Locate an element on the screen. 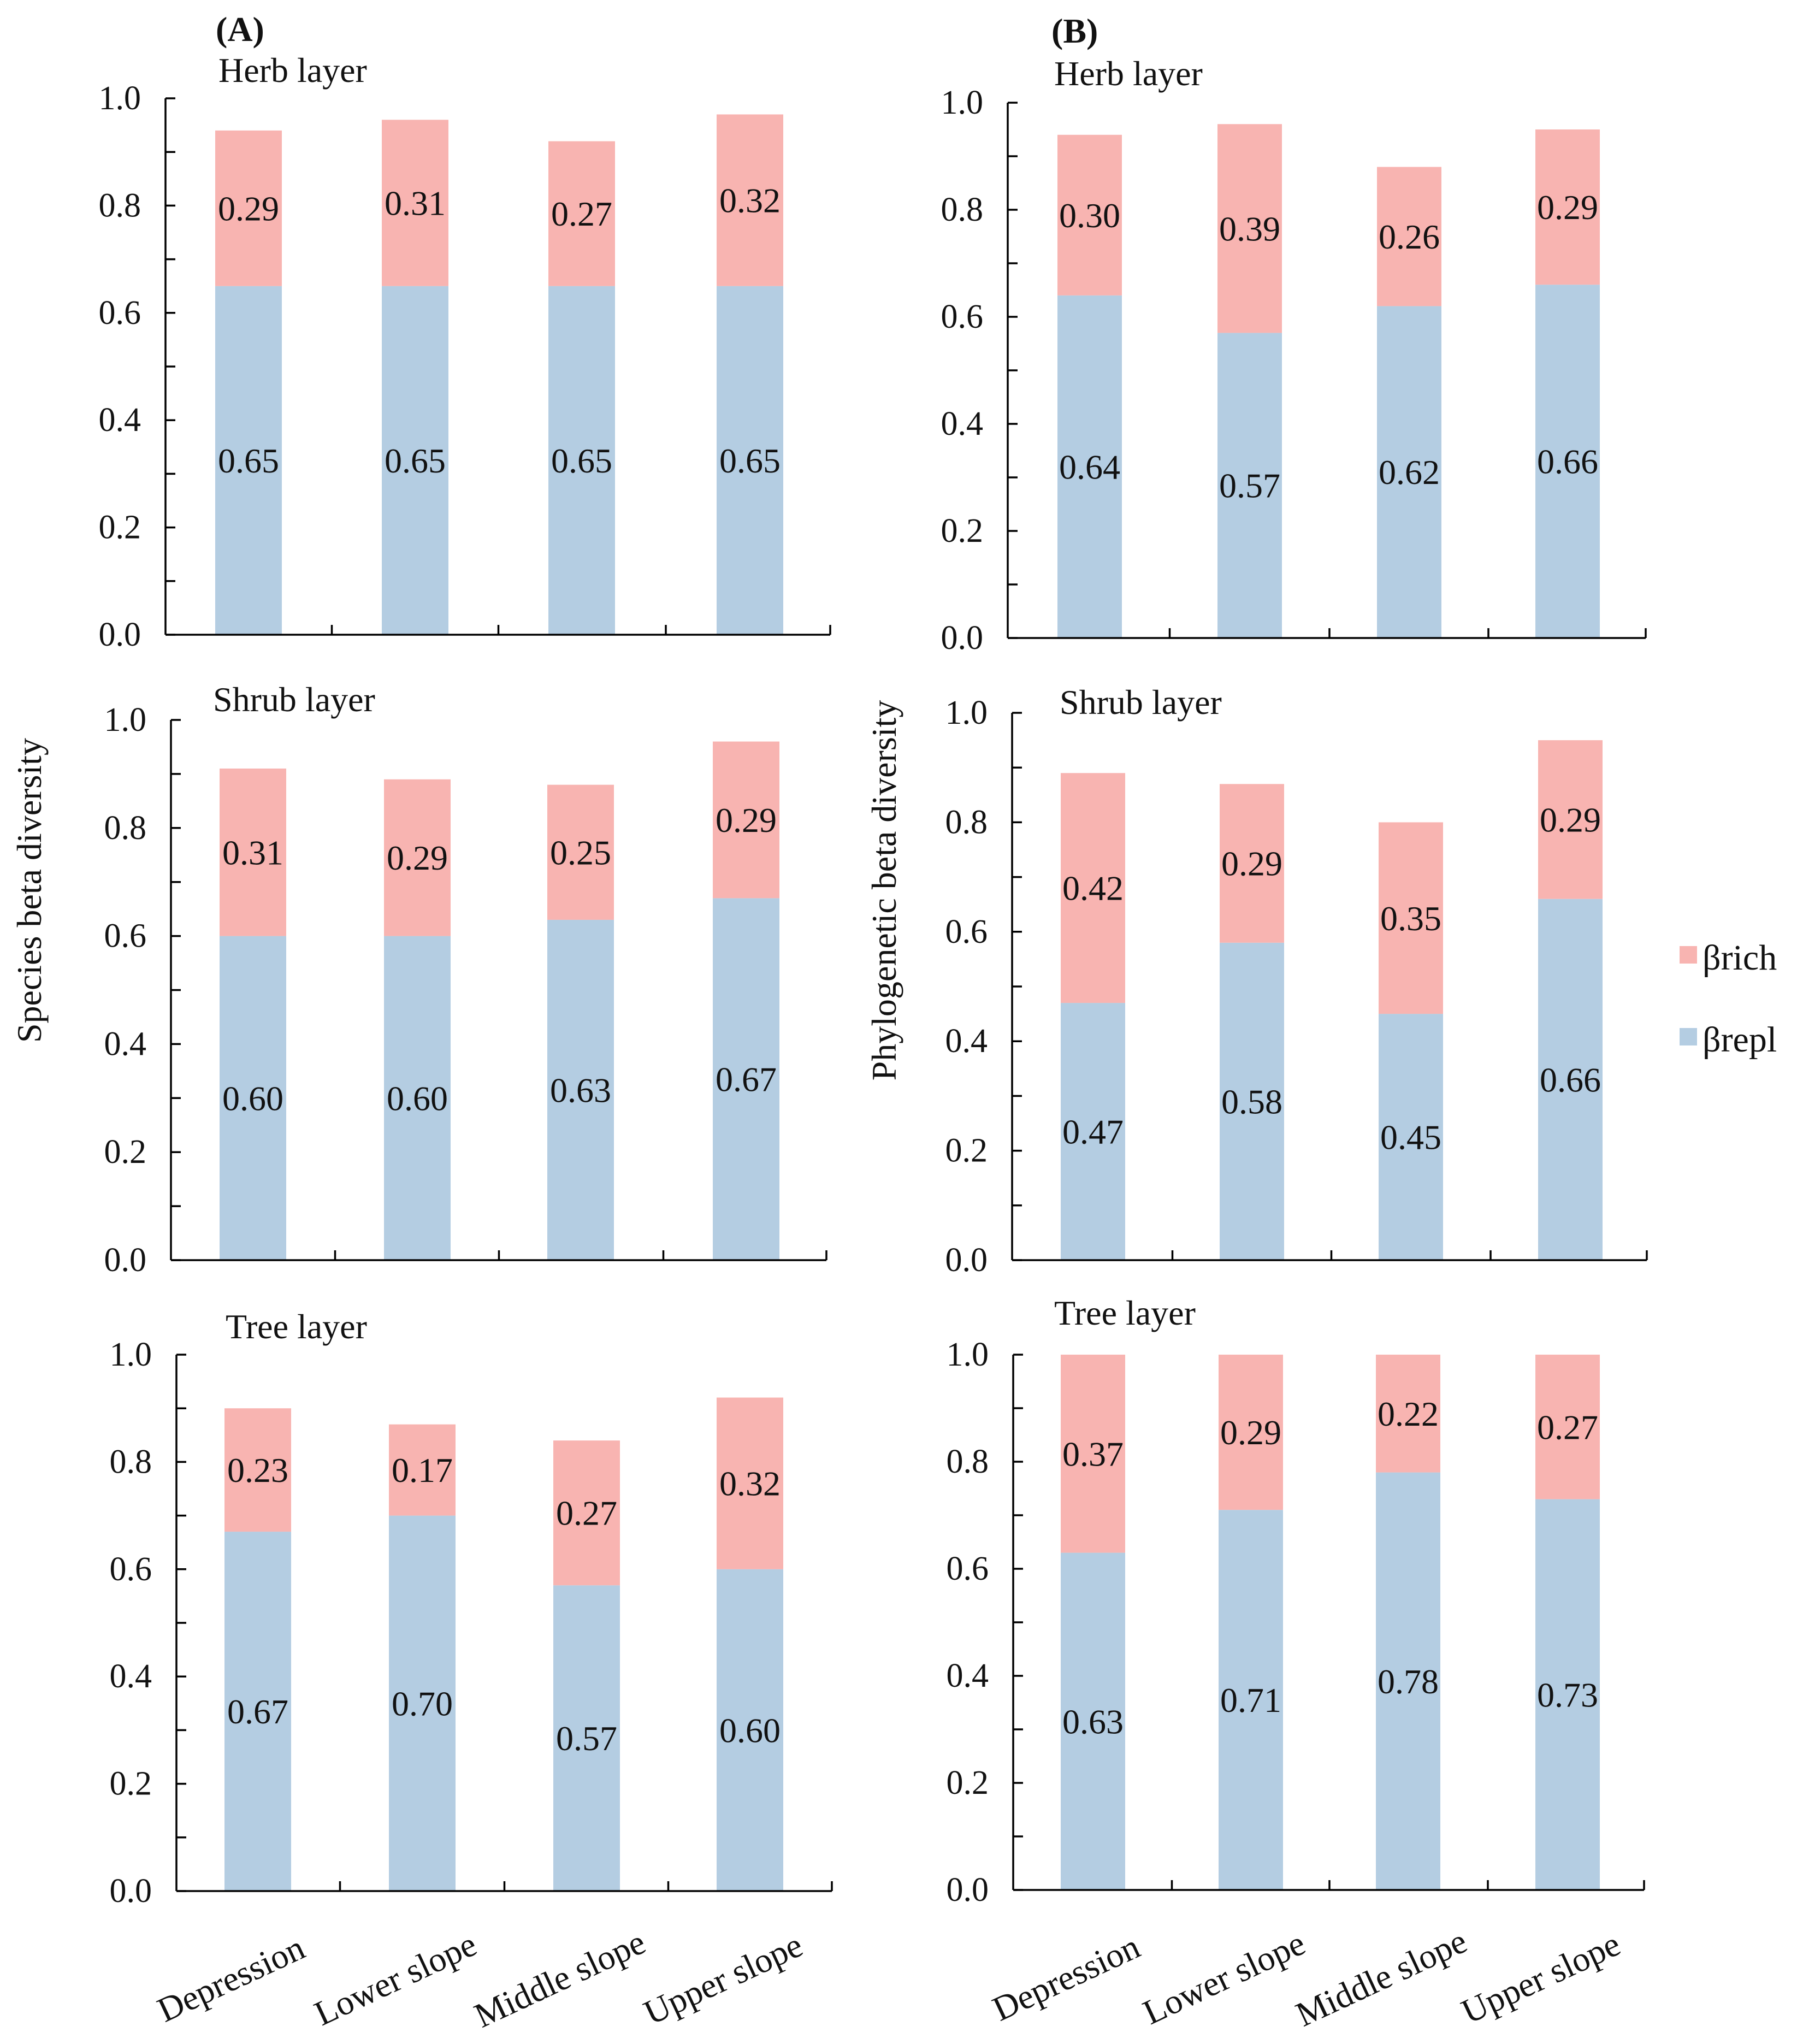 This screenshot has width=1797, height=2044. chart-1-2-category-label-2: Middle slope is located at coordinates (1382, 1977).